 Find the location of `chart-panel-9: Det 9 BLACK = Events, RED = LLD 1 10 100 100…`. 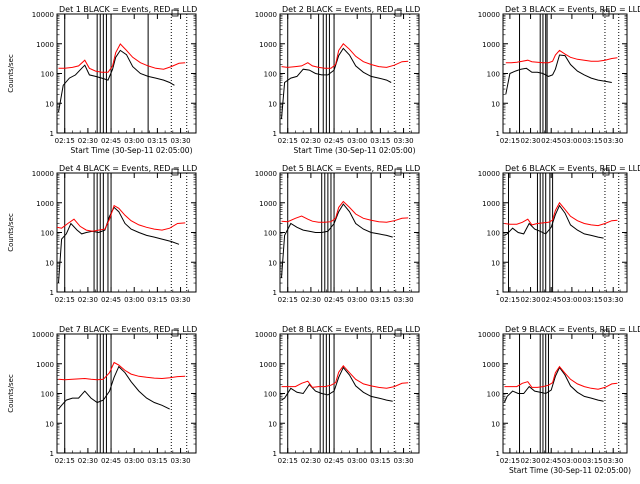

chart-panel-9: Det 9 BLACK = Events, RED = LLD 1 10 100 100… is located at coordinates (559, 400).